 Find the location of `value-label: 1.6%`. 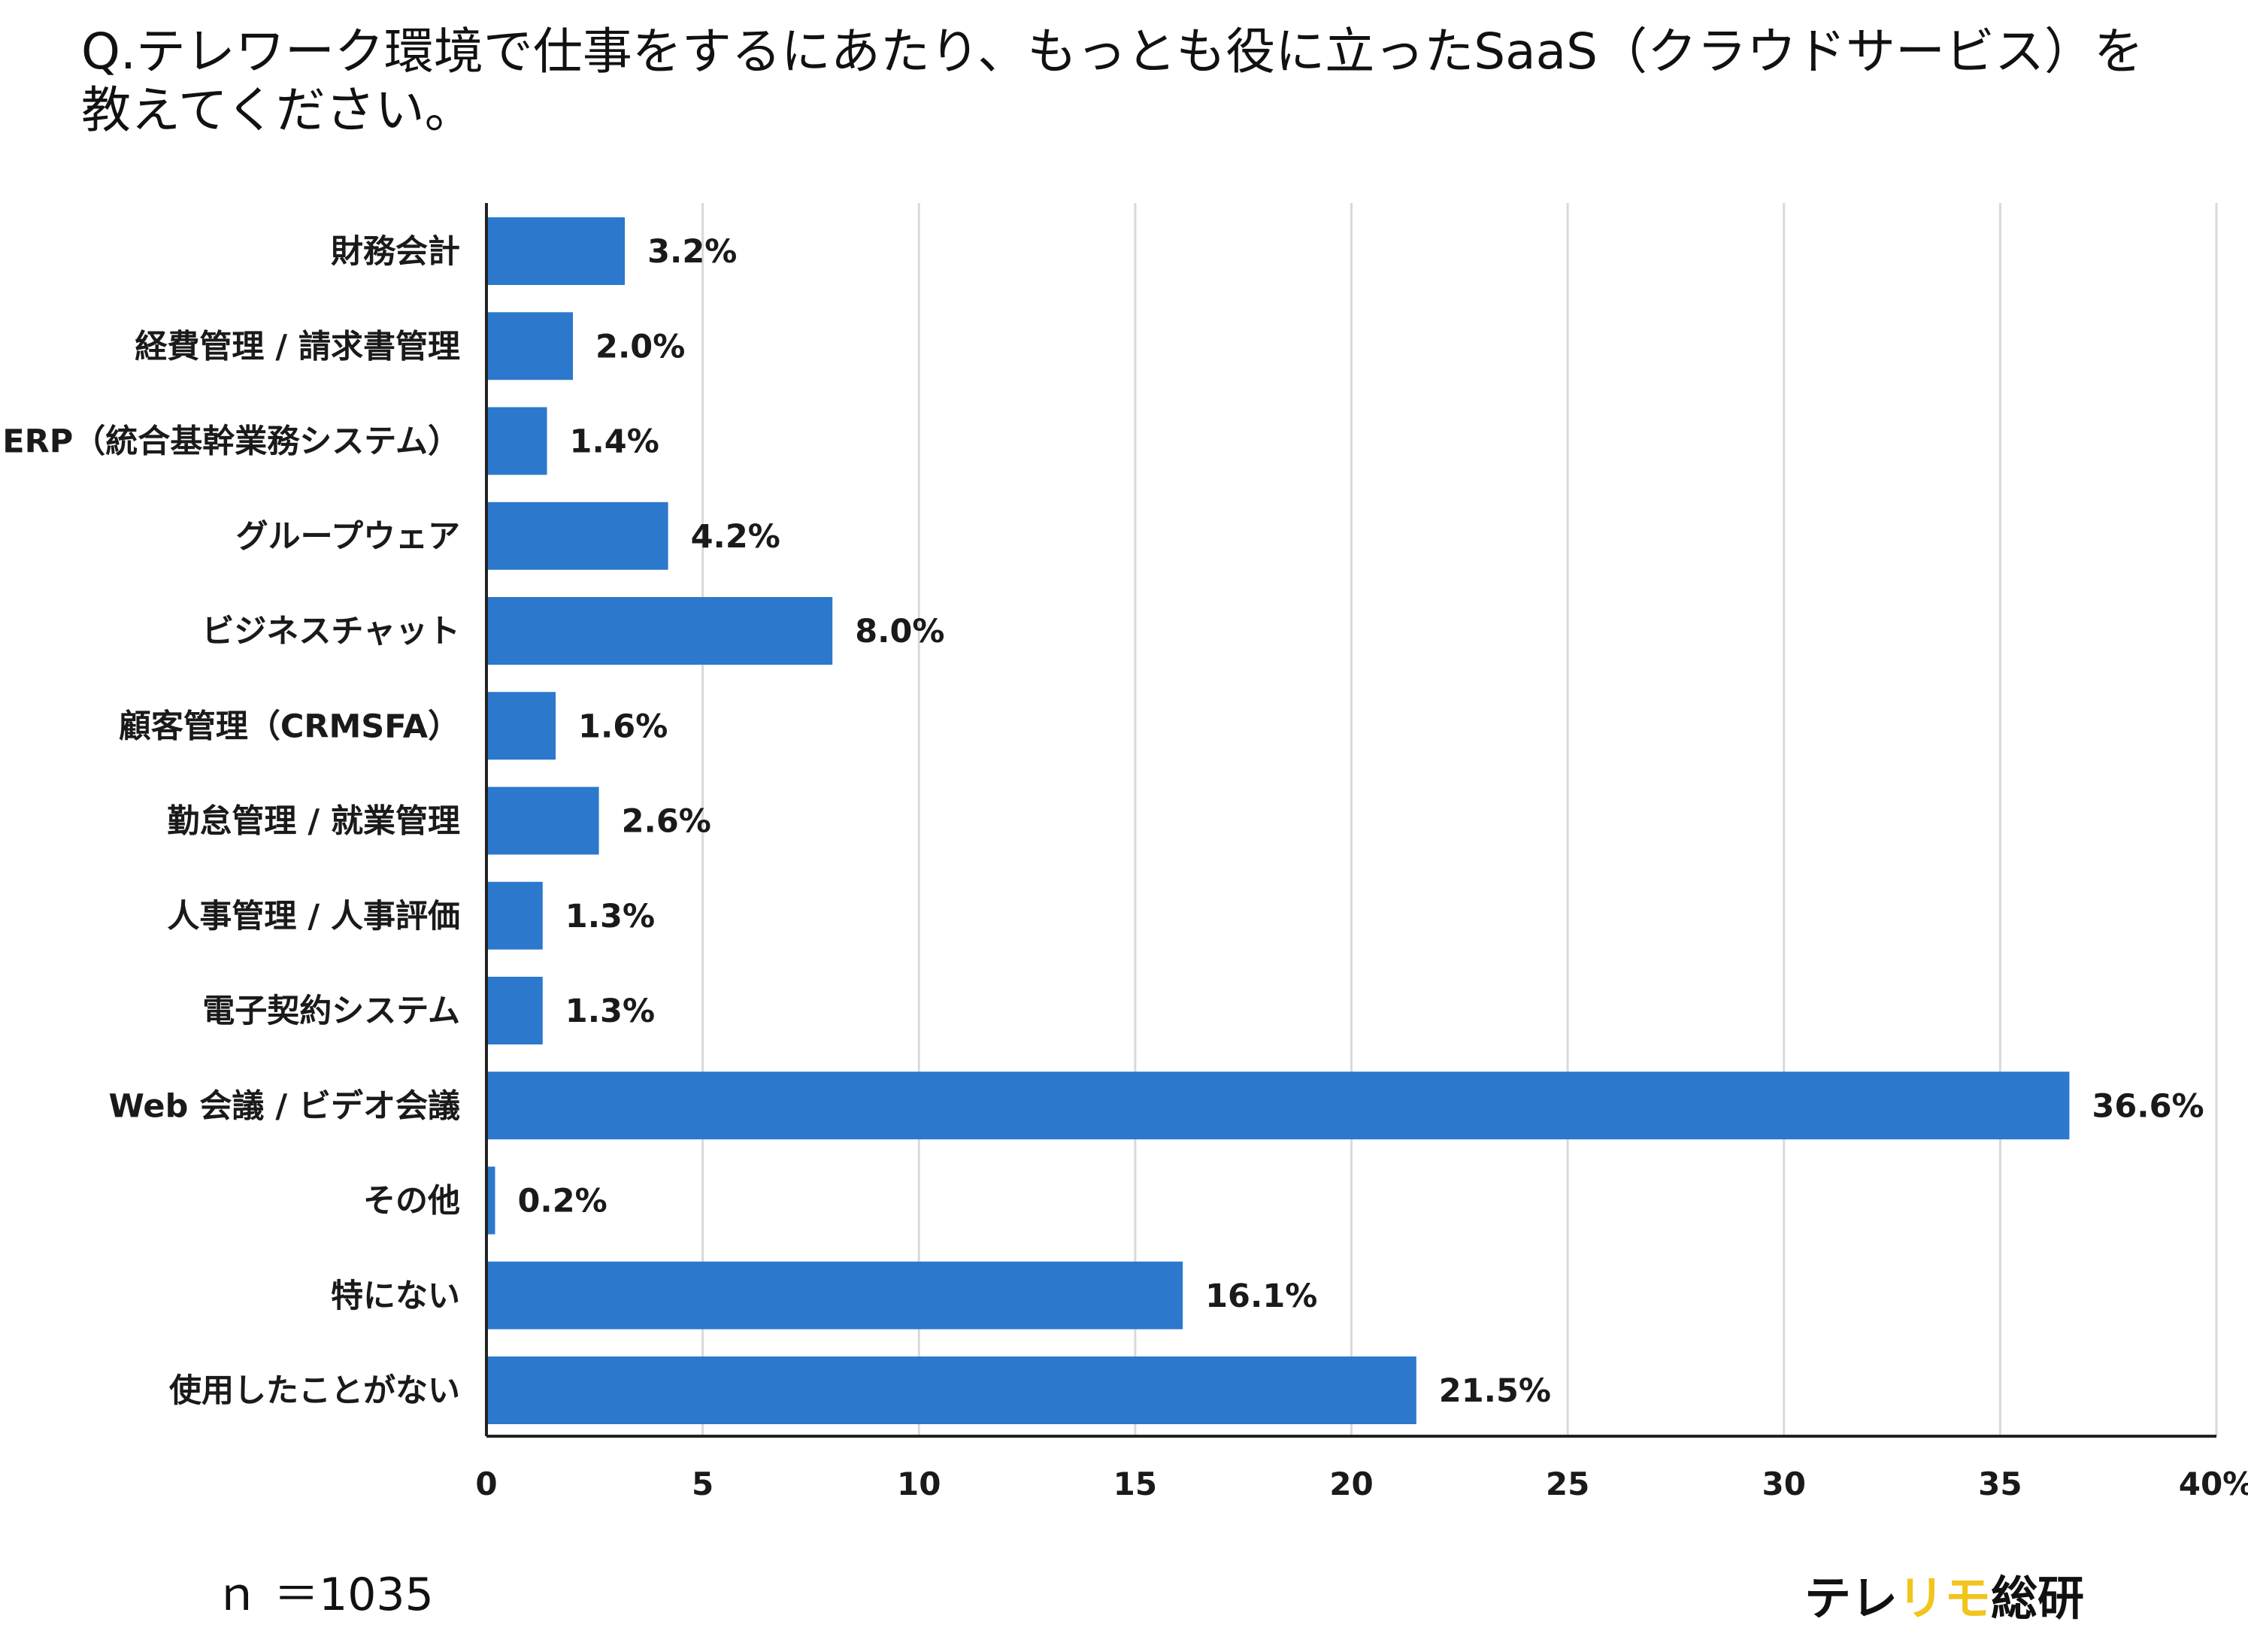

value-label: 1.6% is located at coordinates (623, 726).